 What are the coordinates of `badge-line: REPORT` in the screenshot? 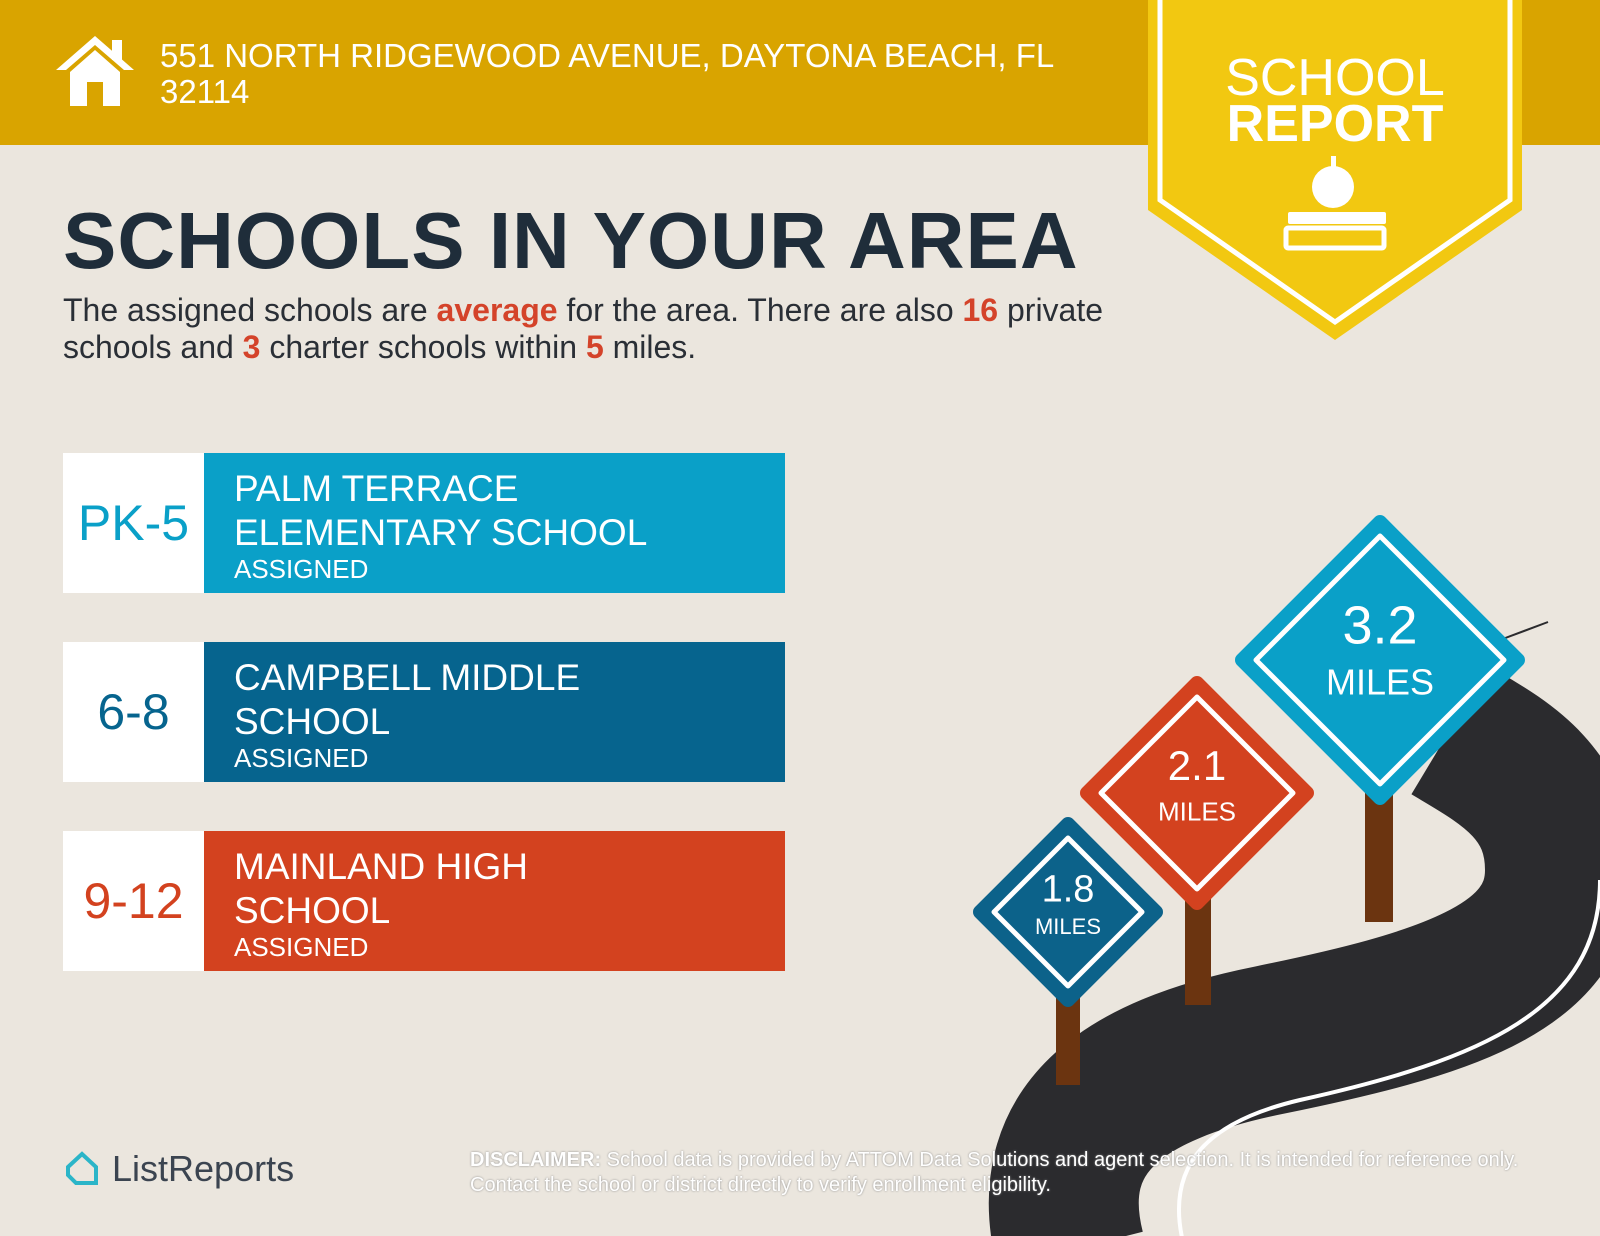 It's located at (1335, 124).